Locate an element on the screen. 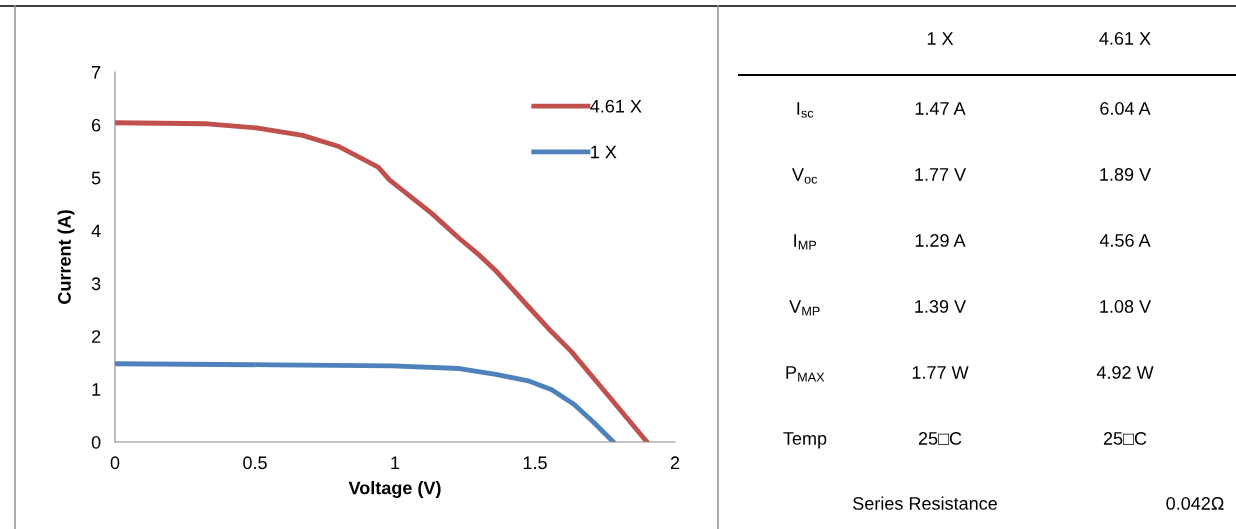  text: 0.042Ω is located at coordinates (1195, 503).